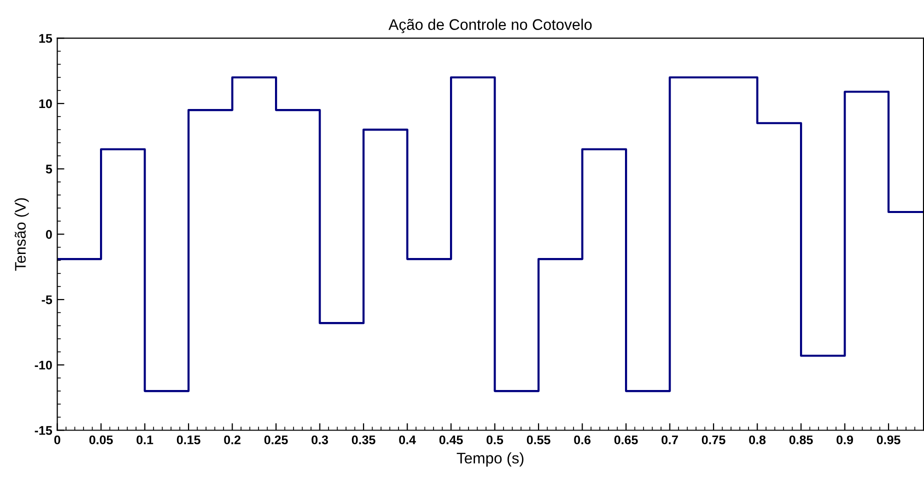 The width and height of the screenshot is (924, 477). Describe the element at coordinates (188, 439) in the screenshot. I see `x-tick-label: 0.15` at that location.